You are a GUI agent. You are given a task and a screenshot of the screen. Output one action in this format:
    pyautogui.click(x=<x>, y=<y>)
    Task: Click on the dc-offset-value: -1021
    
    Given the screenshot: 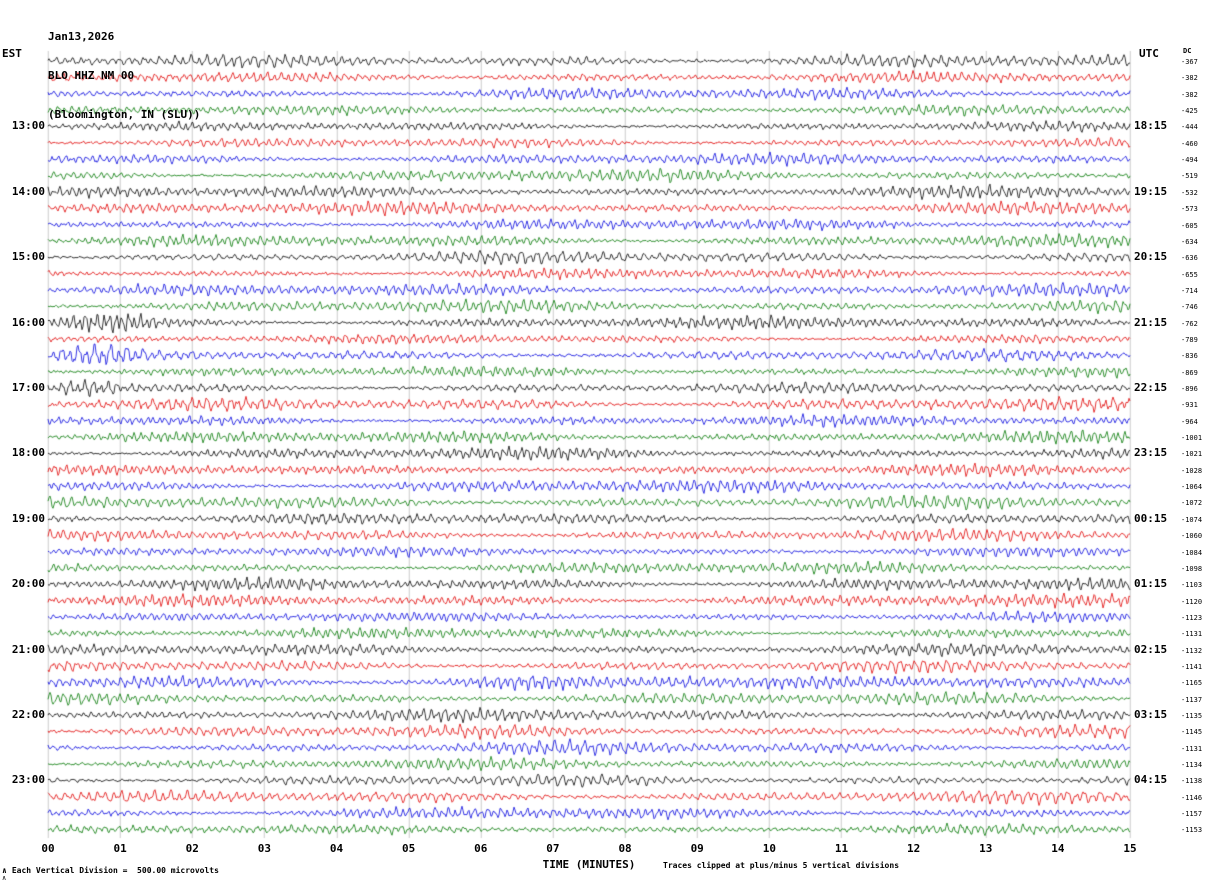 What is the action you would take?
    pyautogui.click(x=1192, y=454)
    